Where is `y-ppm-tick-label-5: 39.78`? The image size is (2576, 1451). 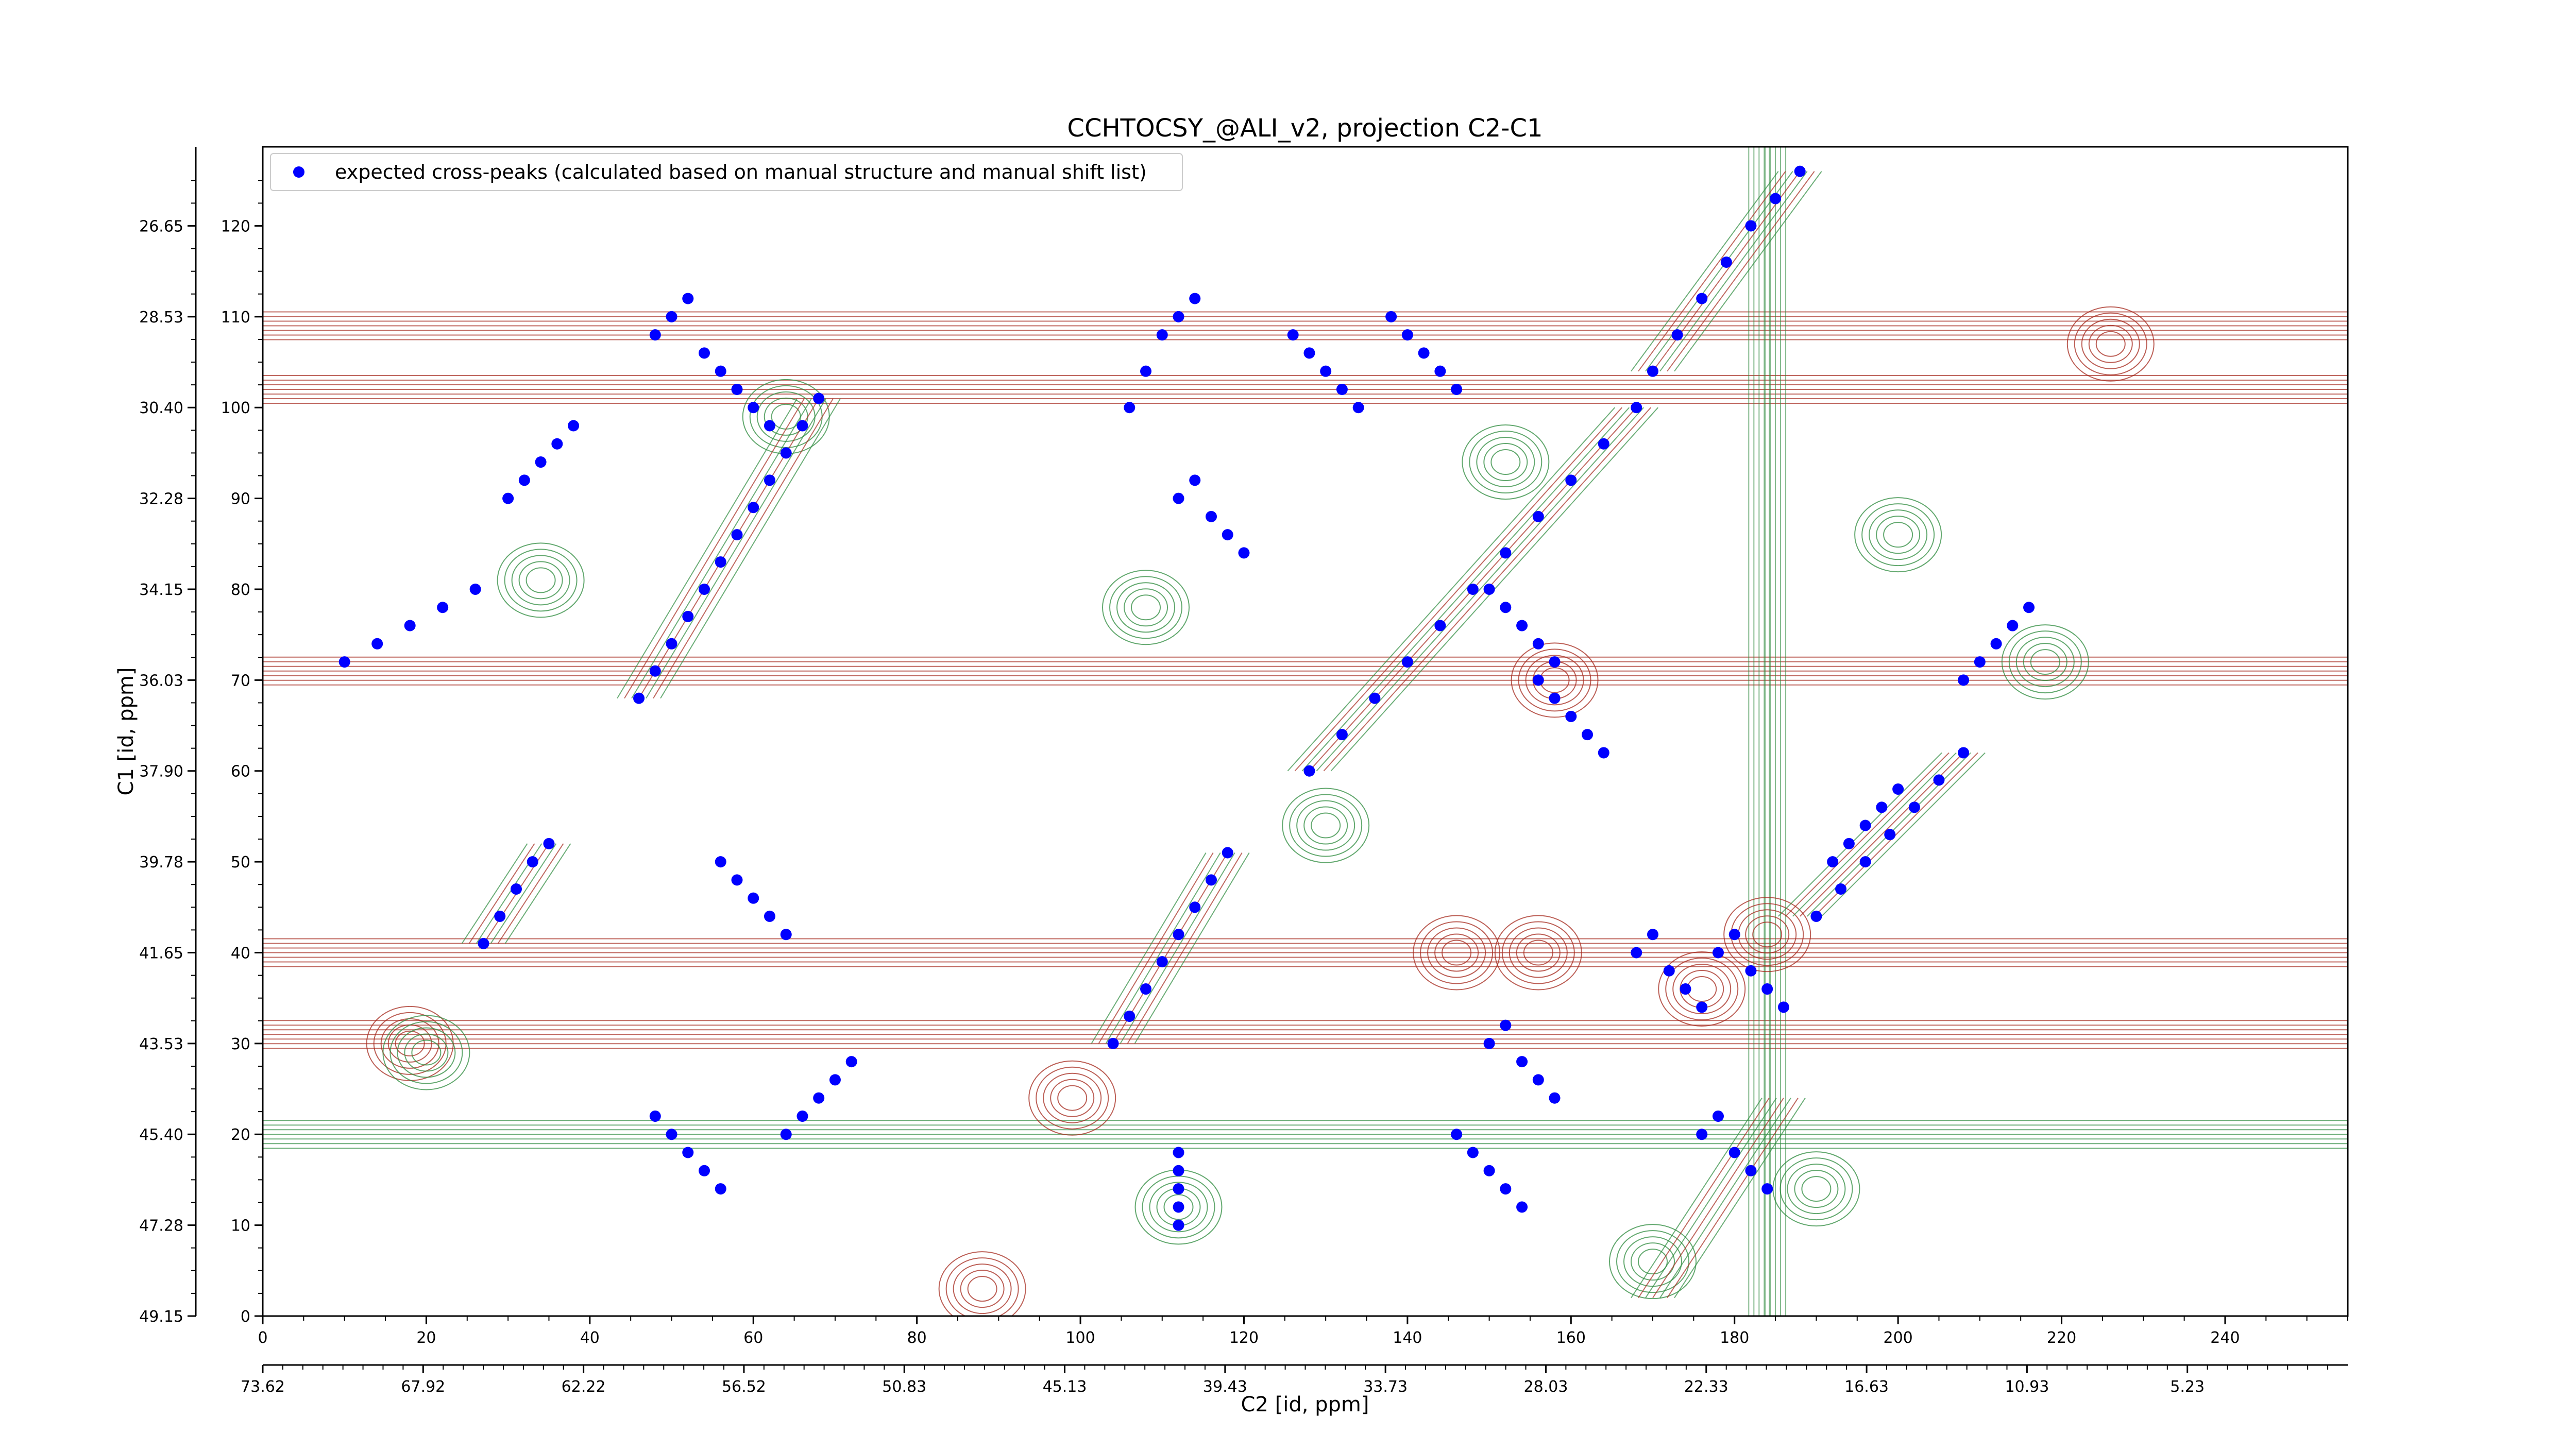 y-ppm-tick-label-5: 39.78 is located at coordinates (161, 862).